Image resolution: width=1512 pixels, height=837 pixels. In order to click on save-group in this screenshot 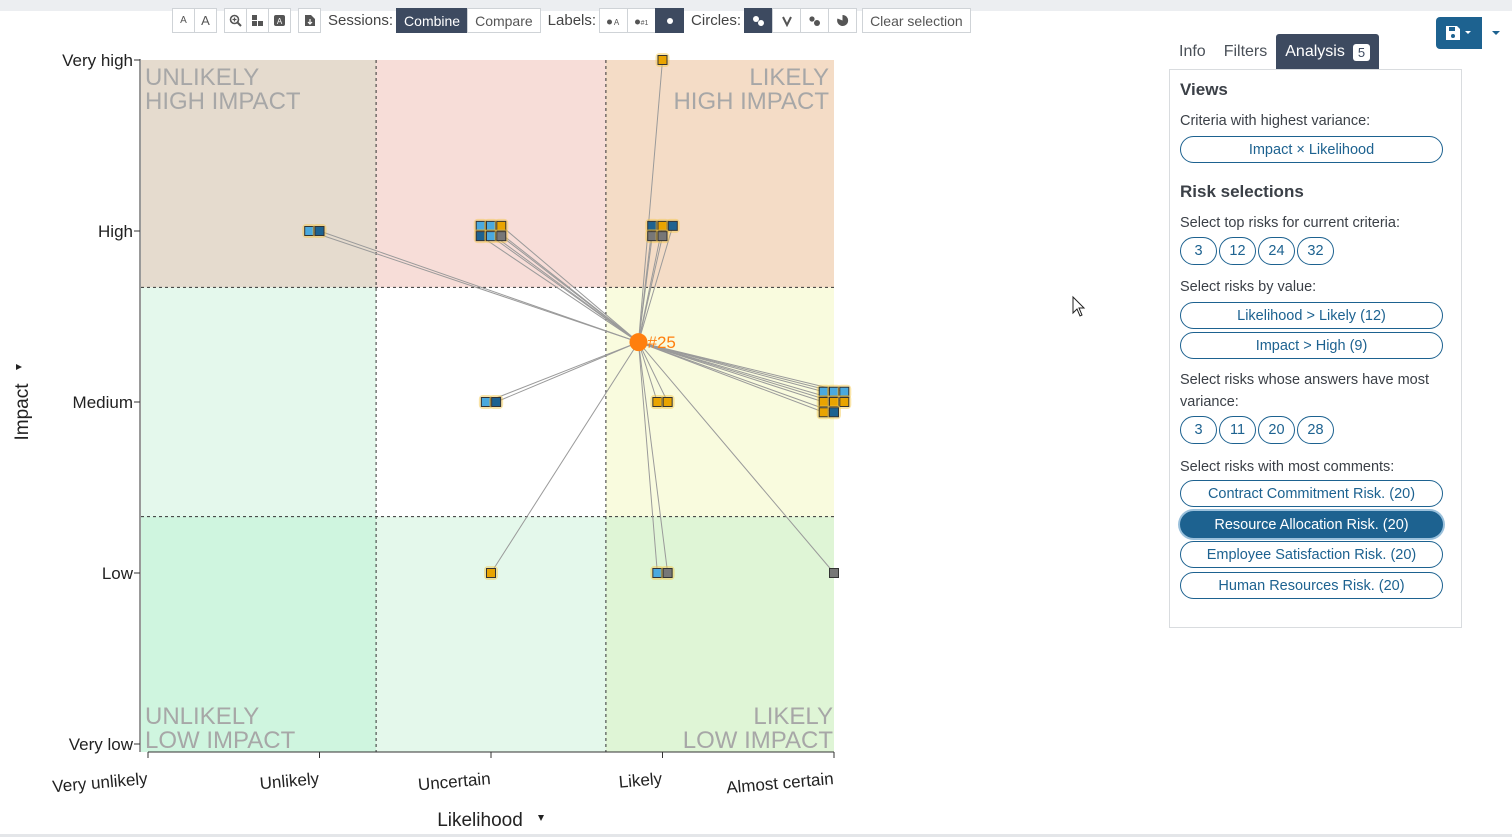, I will do `click(1473, 33)`.